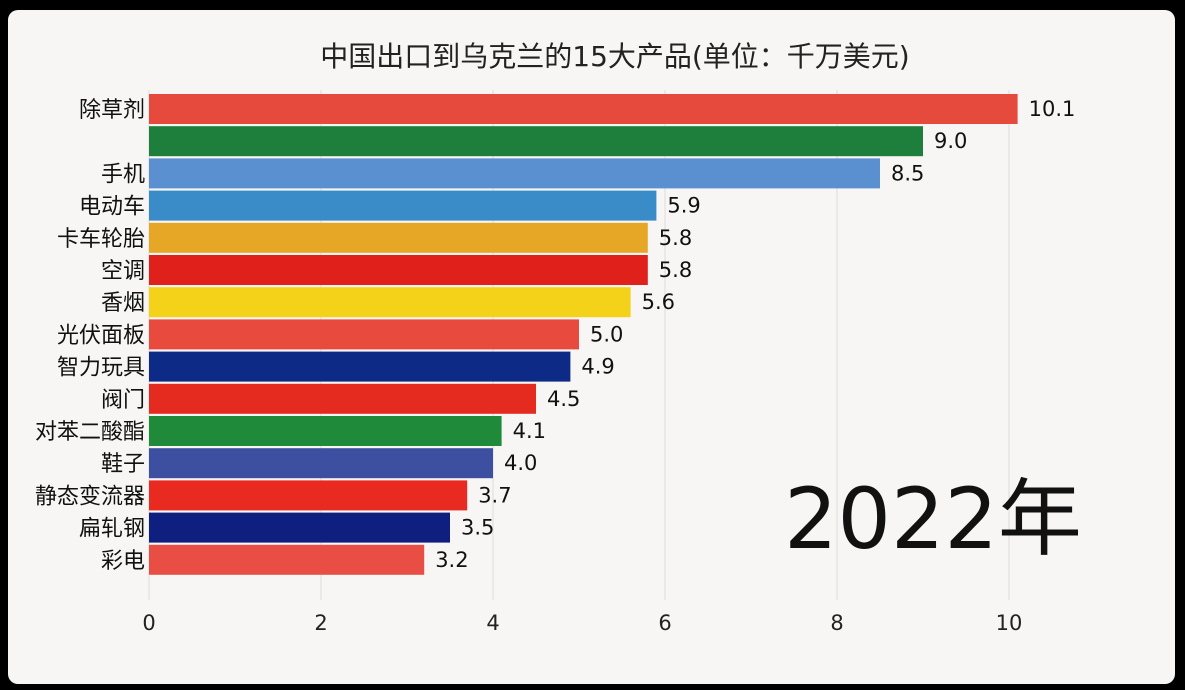  Describe the element at coordinates (123, 174) in the screenshot. I see `category-label: 手机` at that location.